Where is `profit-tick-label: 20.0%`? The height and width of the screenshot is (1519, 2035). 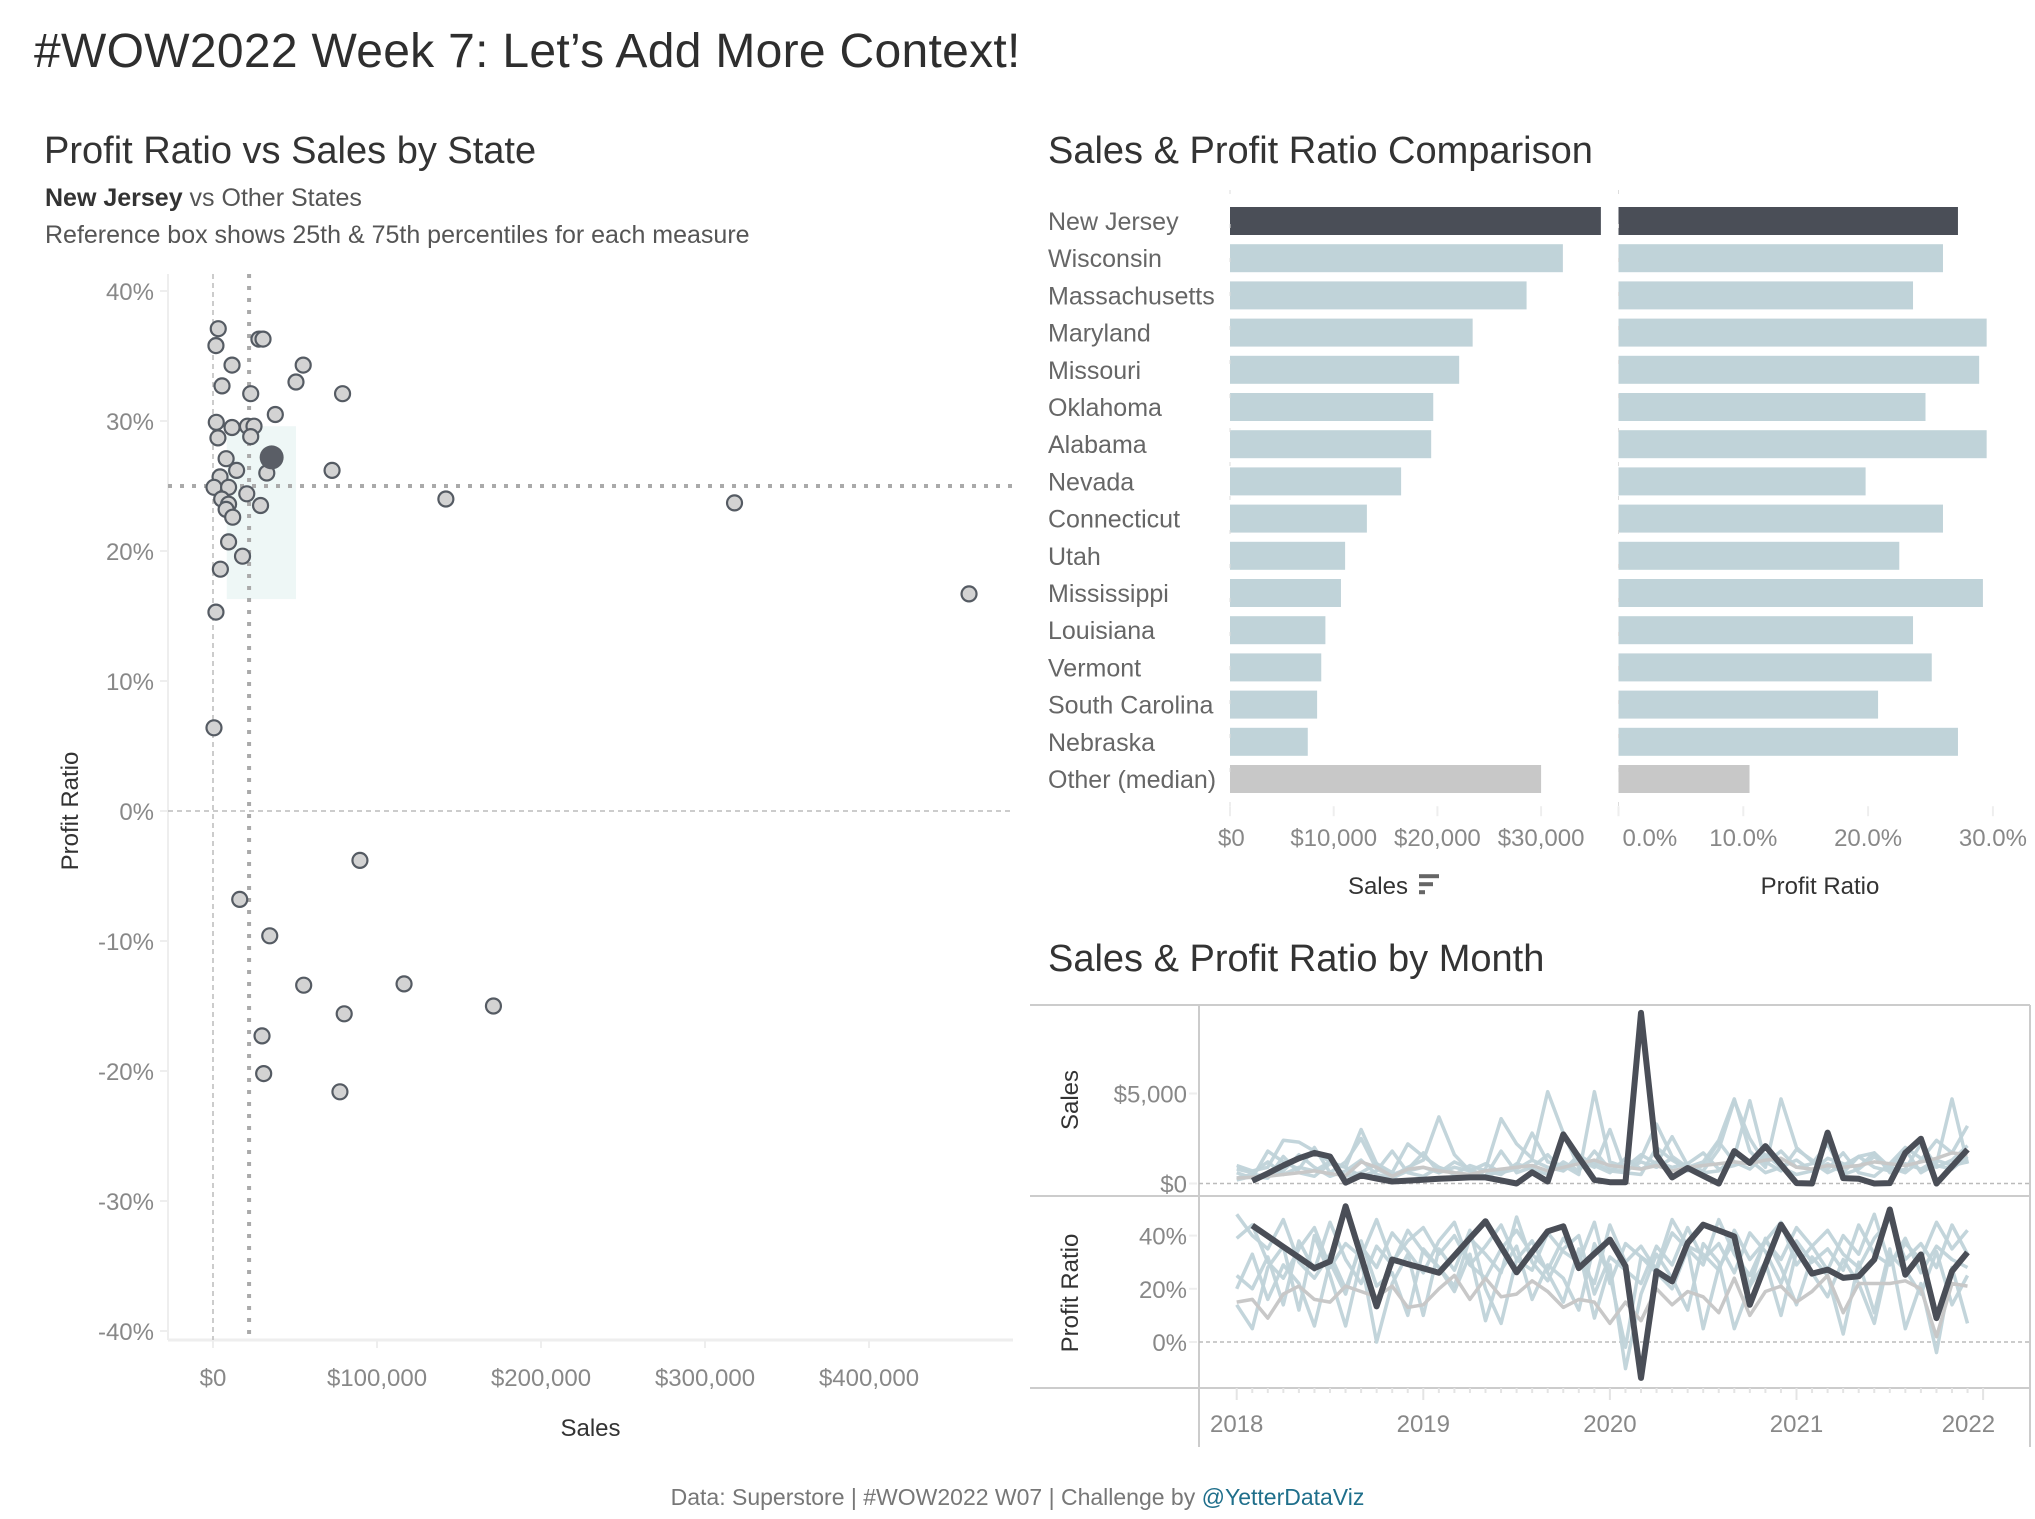 profit-tick-label: 20.0% is located at coordinates (1868, 838).